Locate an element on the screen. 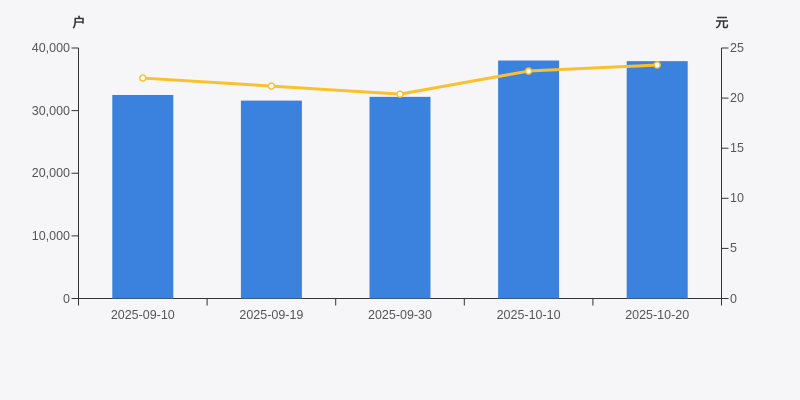 Image resolution: width=800 pixels, height=400 pixels. x-axis-category-label: 2025-10-10 is located at coordinates (528, 314).